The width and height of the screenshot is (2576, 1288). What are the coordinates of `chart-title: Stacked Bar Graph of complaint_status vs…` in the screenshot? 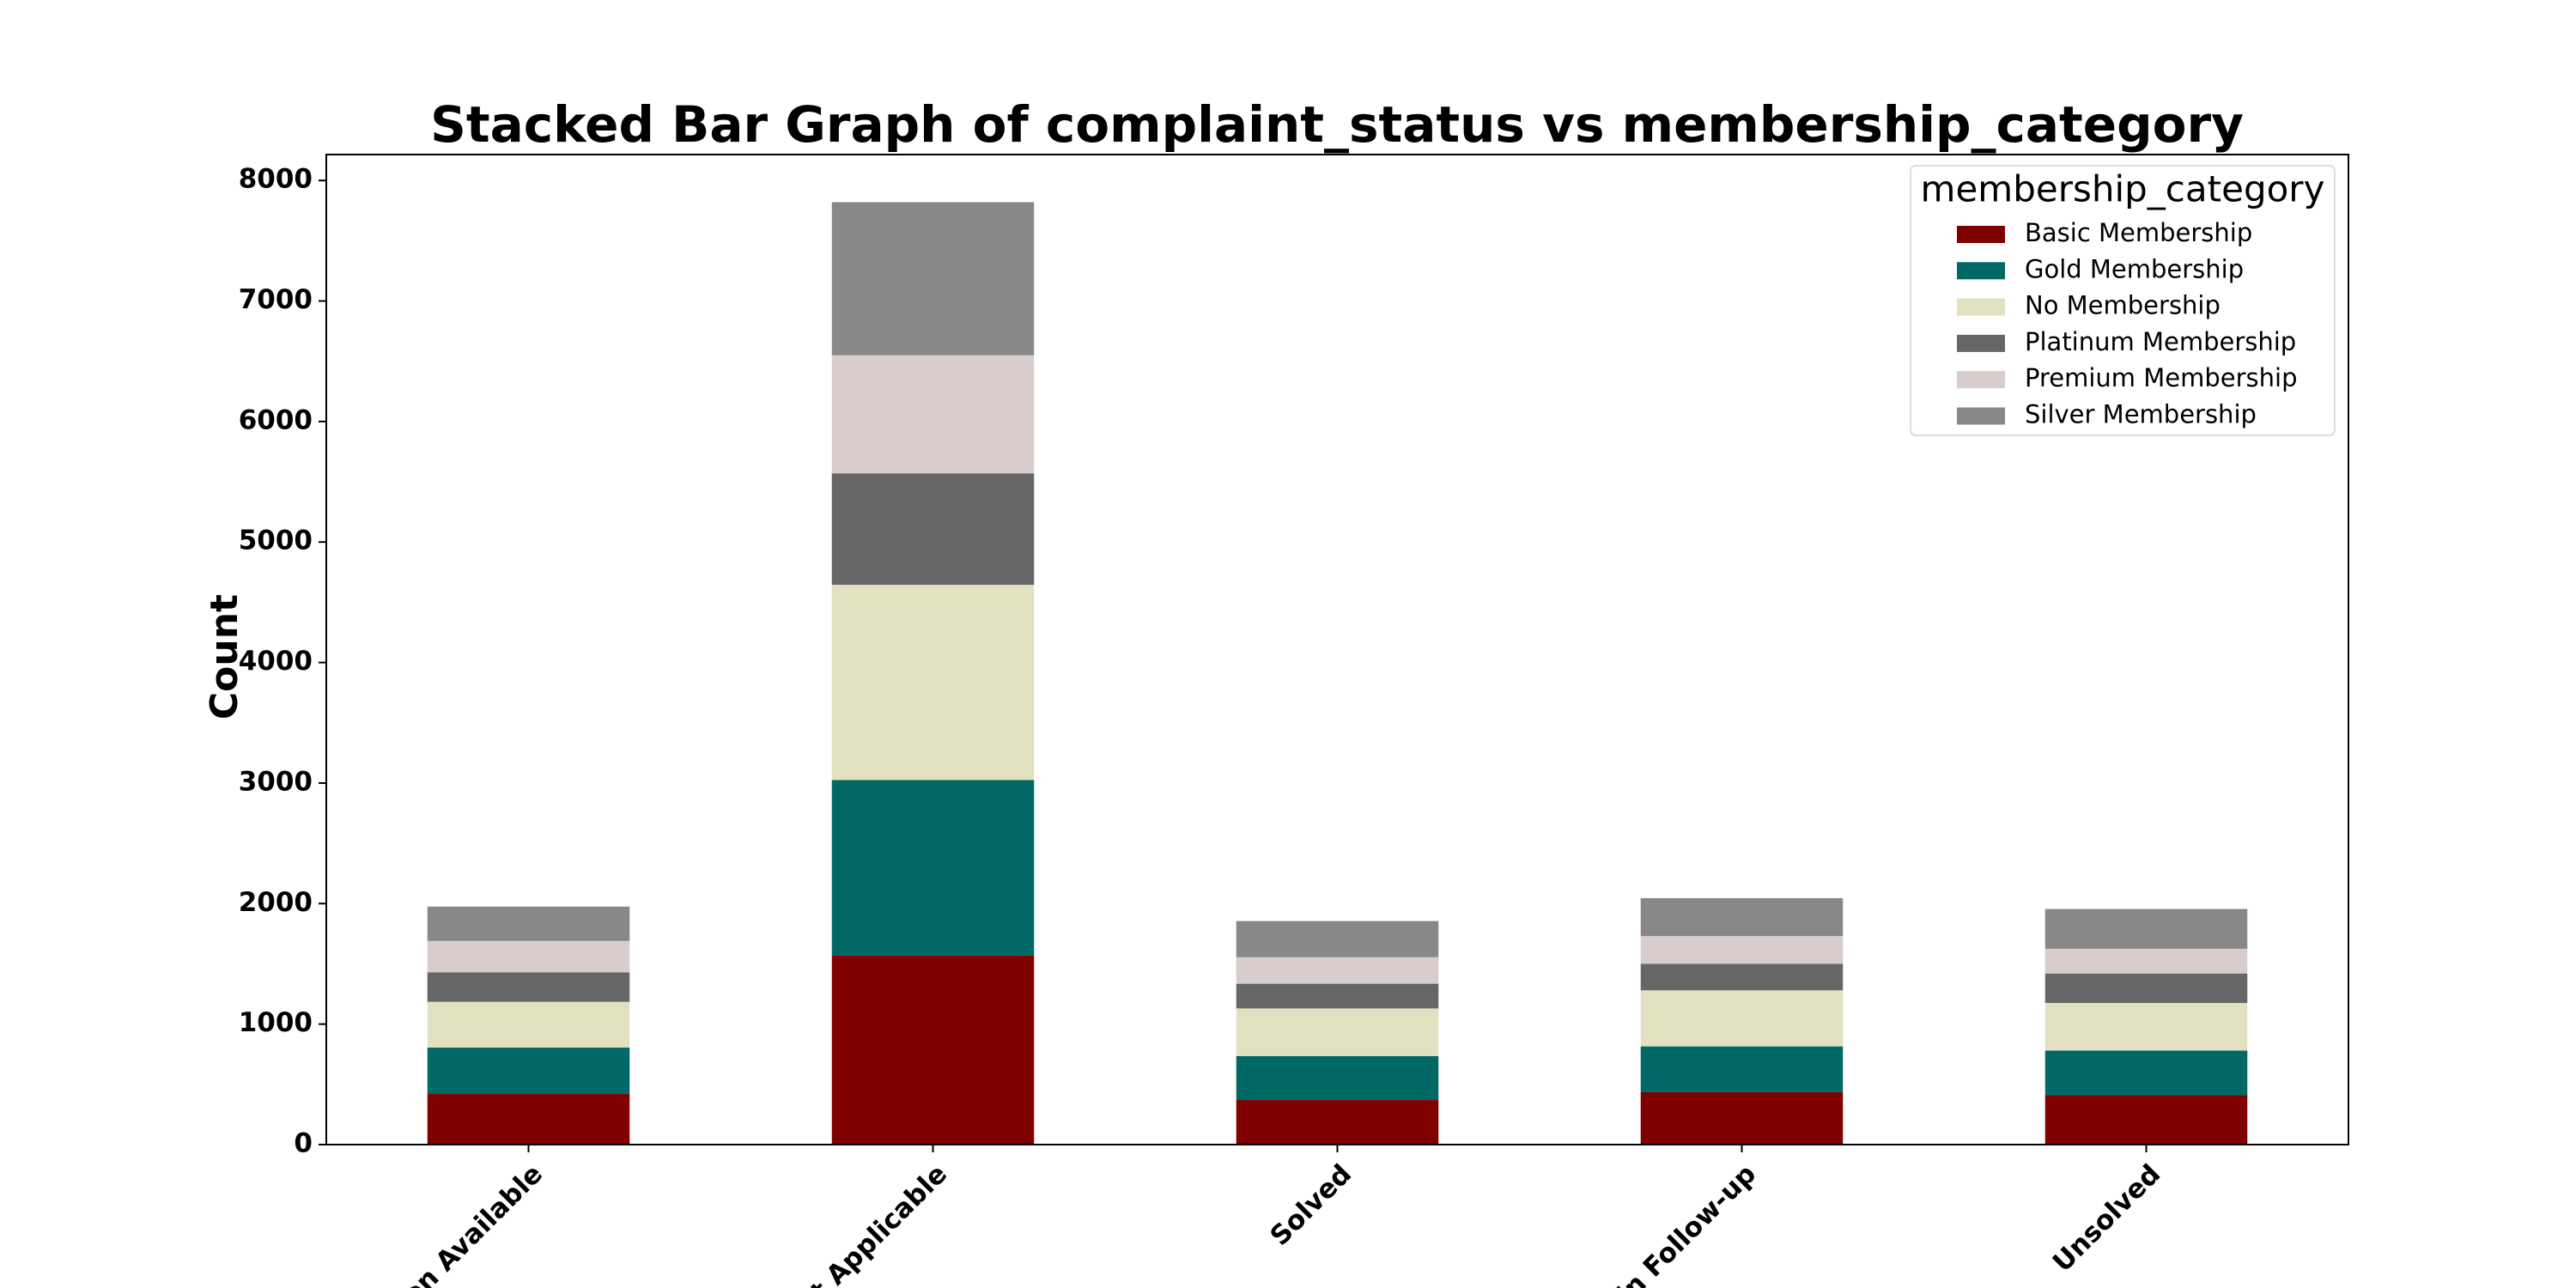 It's located at (1337, 124).